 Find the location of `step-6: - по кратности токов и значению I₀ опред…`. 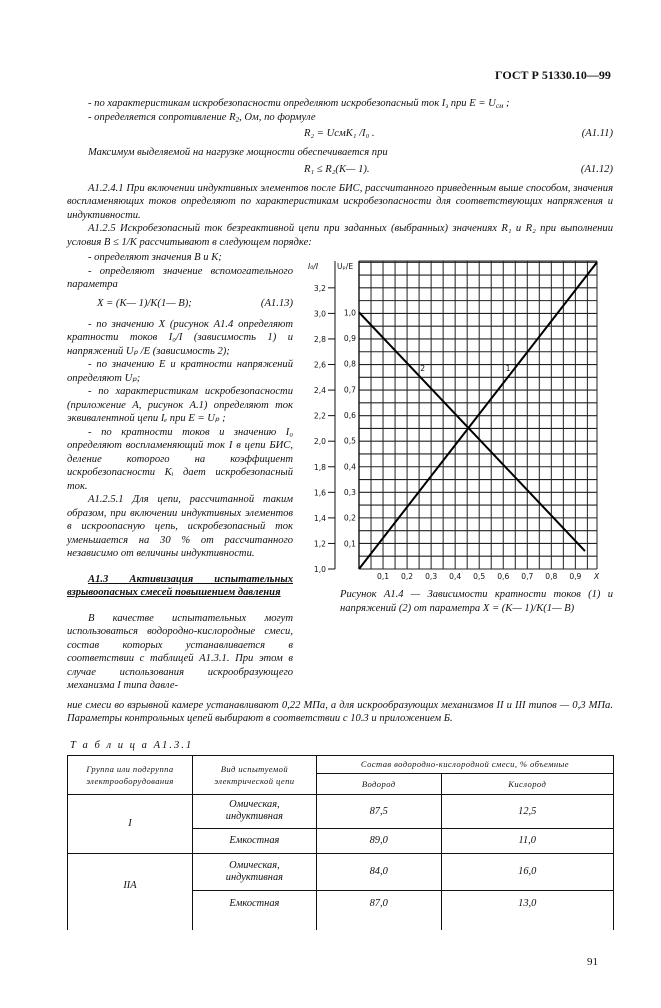

step-6: - по кратности токов и значению I₀ опред… is located at coordinates (180, 459).